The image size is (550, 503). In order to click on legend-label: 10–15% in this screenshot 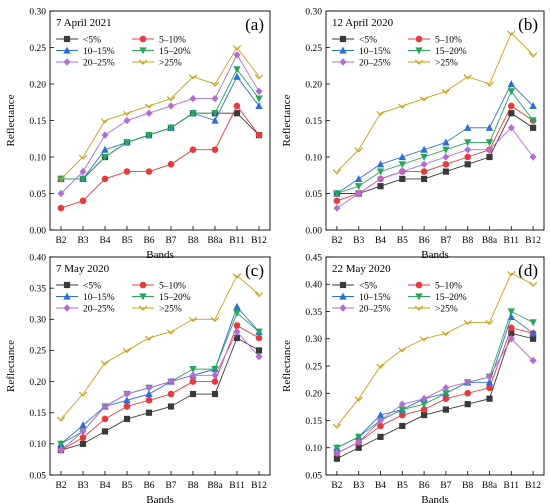, I will do `click(375, 52)`.